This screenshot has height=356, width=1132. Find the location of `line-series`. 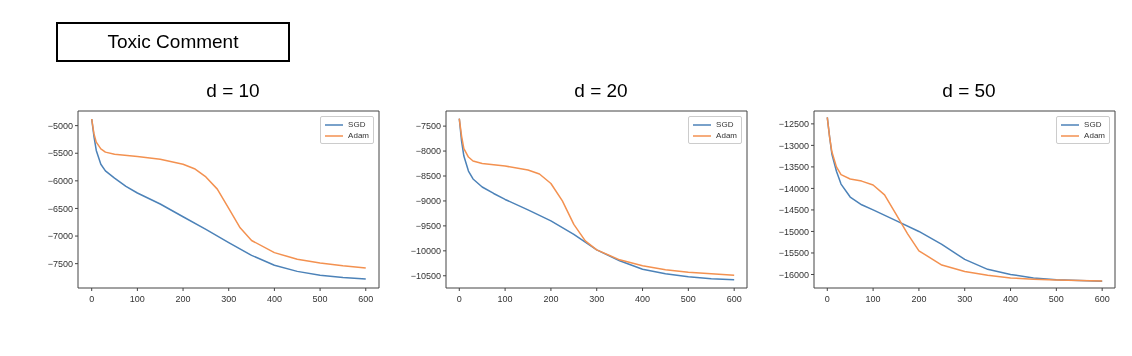

line-series is located at coordinates (964, 199).